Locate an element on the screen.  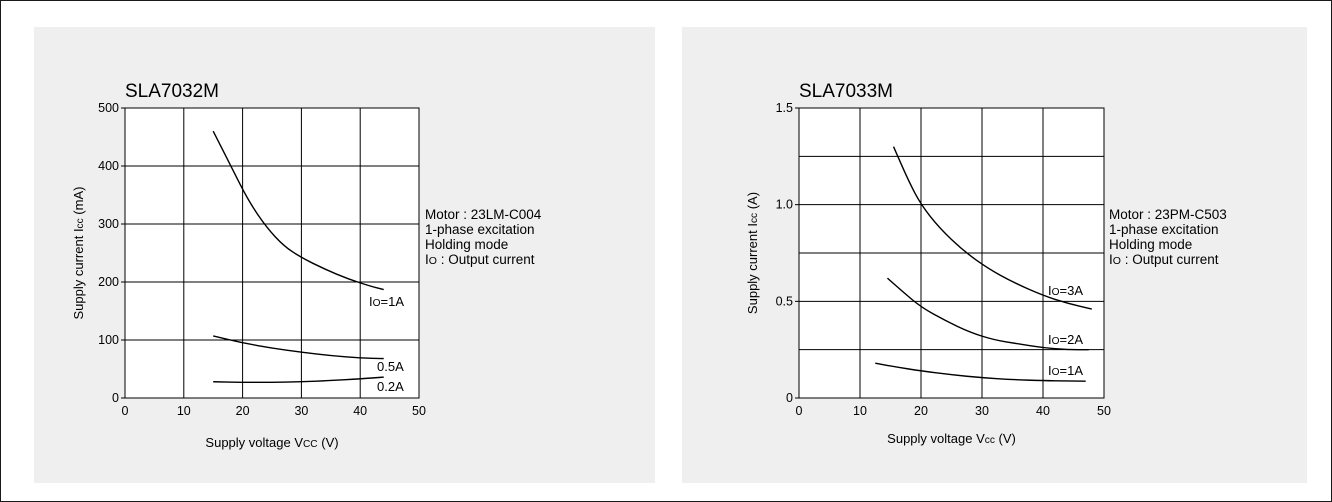
y-tick-label: 400 is located at coordinates (108, 166).